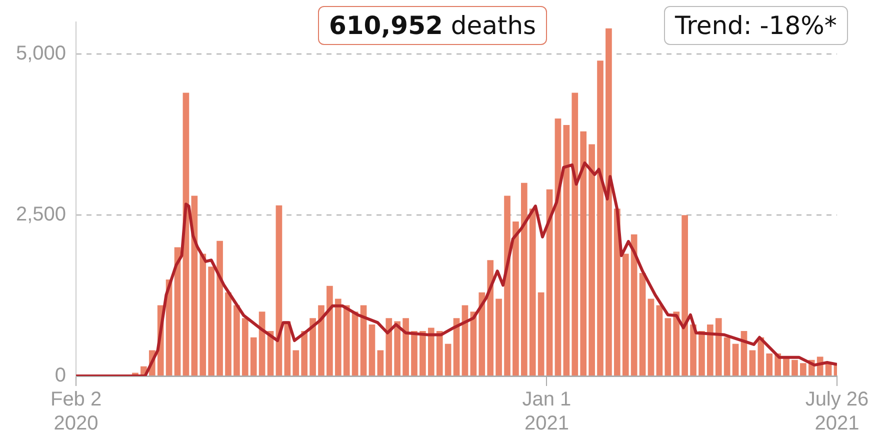 Image resolution: width=881 pixels, height=442 pixels. Describe the element at coordinates (41, 53) in the screenshot. I see `y-tick-label: 5,000` at that location.